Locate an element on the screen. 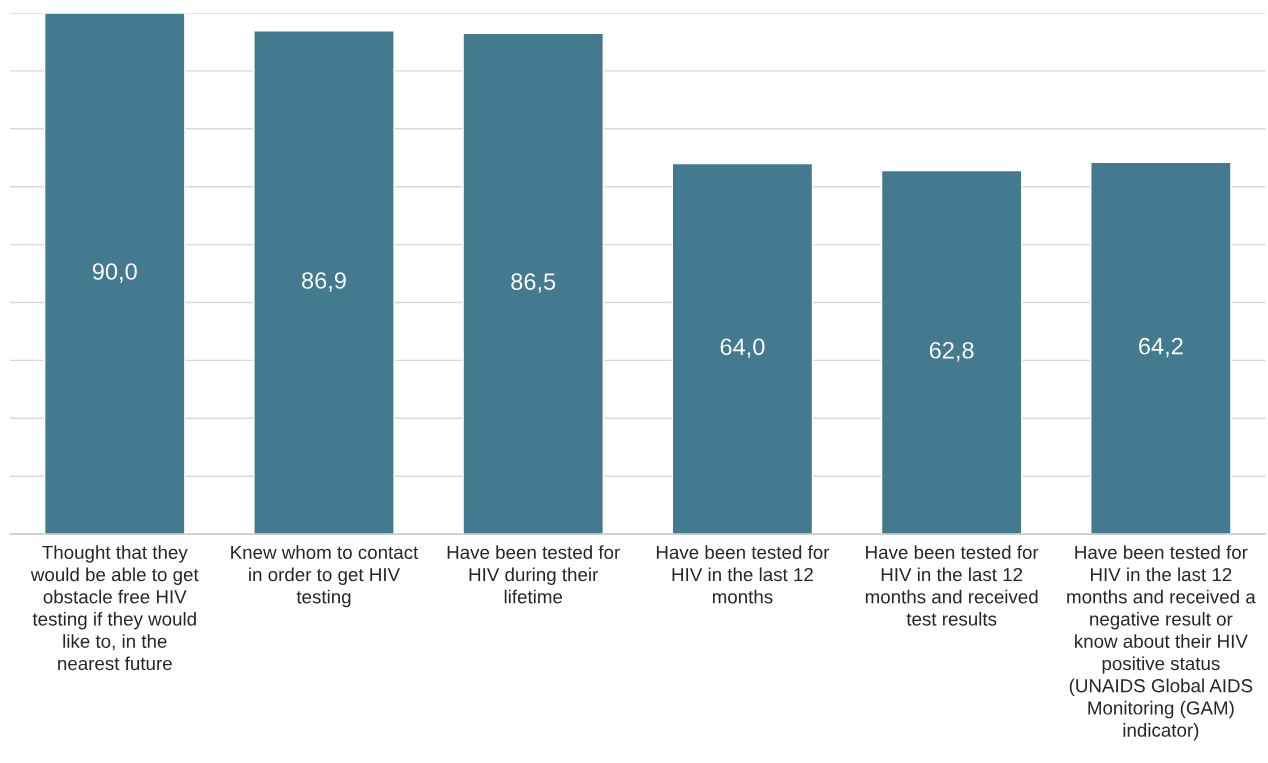 This screenshot has width=1268, height=763. x-tick-label: Thought that they would be able to get obstacle free HIV testing if they would like to, in the nearest future is located at coordinates (114, 608).